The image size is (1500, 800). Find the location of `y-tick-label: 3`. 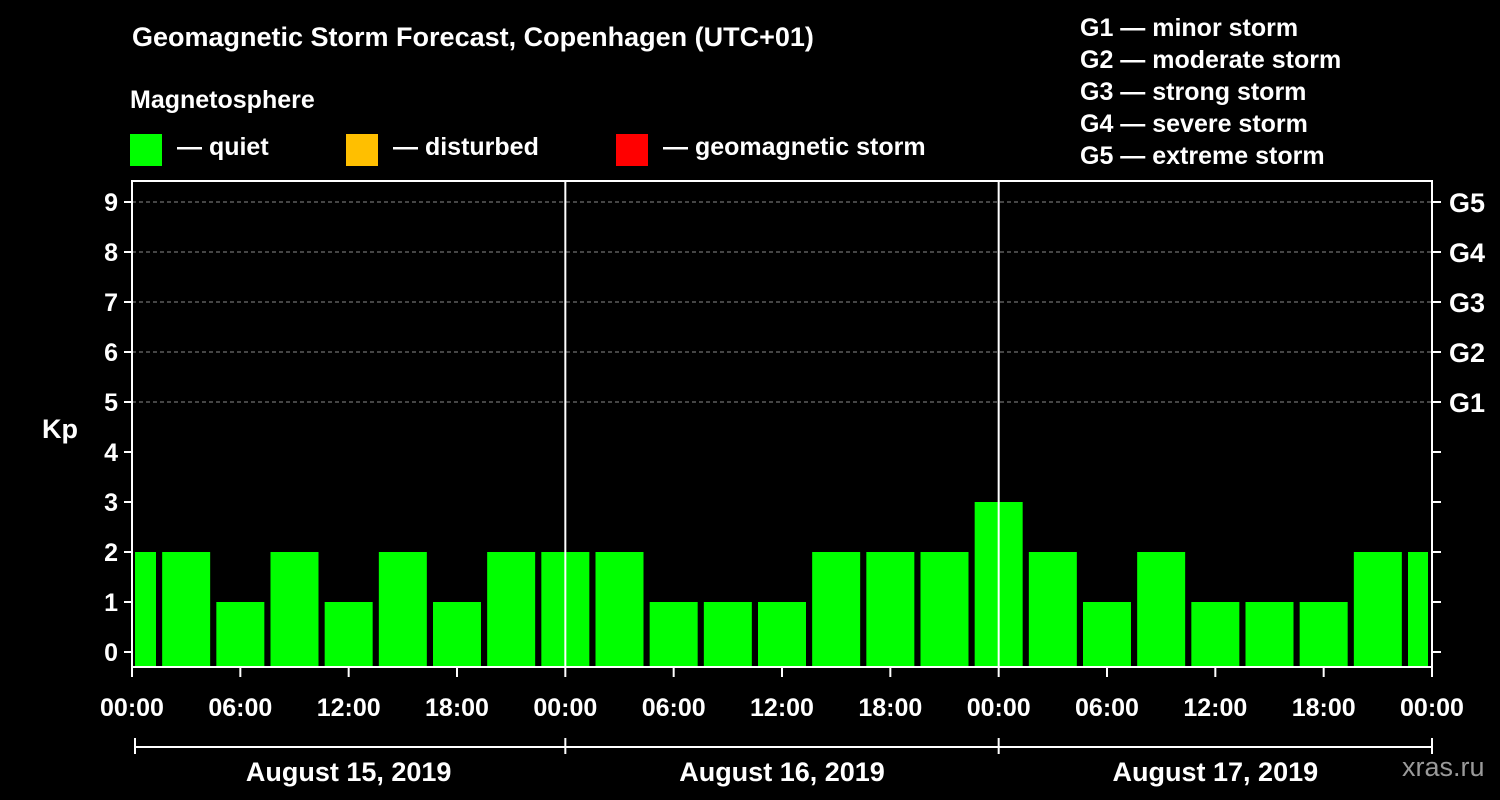

y-tick-label: 3 is located at coordinates (111, 503).